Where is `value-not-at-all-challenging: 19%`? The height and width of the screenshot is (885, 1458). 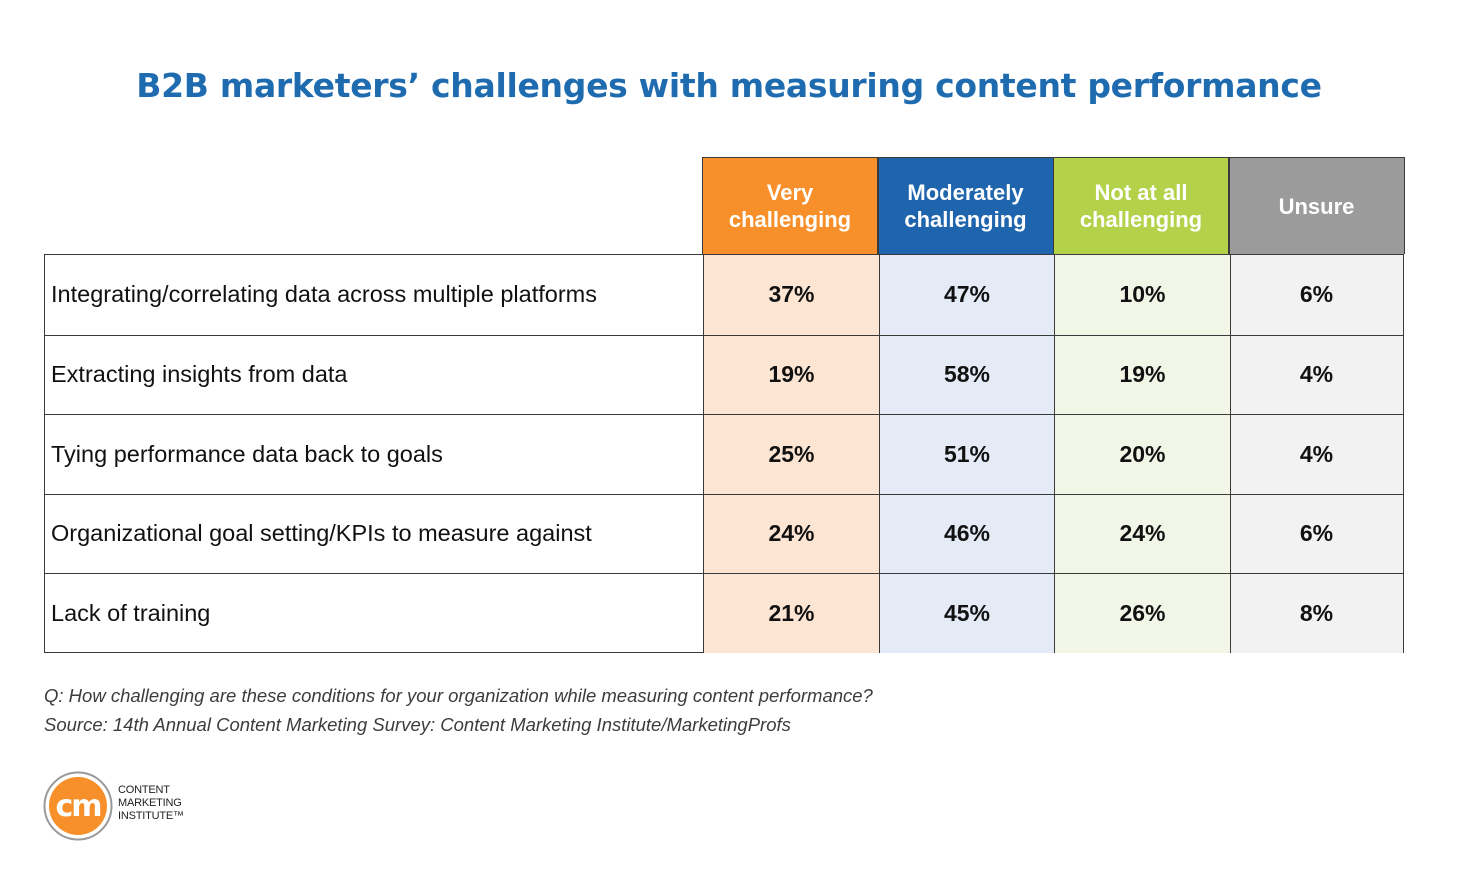
value-not-at-all-challenging: 19% is located at coordinates (1142, 374).